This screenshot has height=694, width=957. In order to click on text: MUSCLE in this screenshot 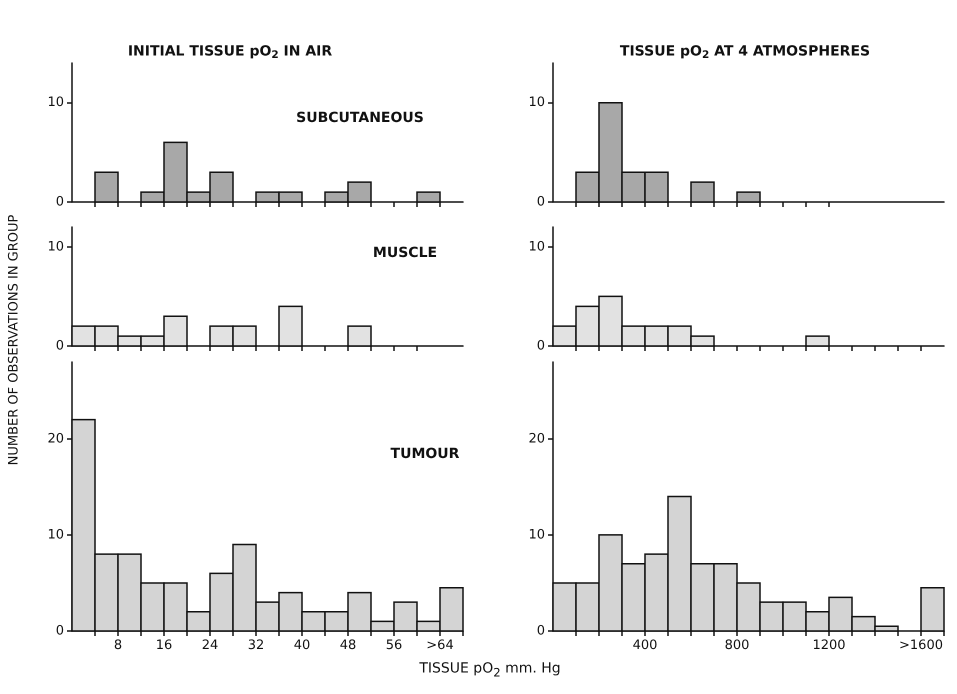, I will do `click(405, 253)`.